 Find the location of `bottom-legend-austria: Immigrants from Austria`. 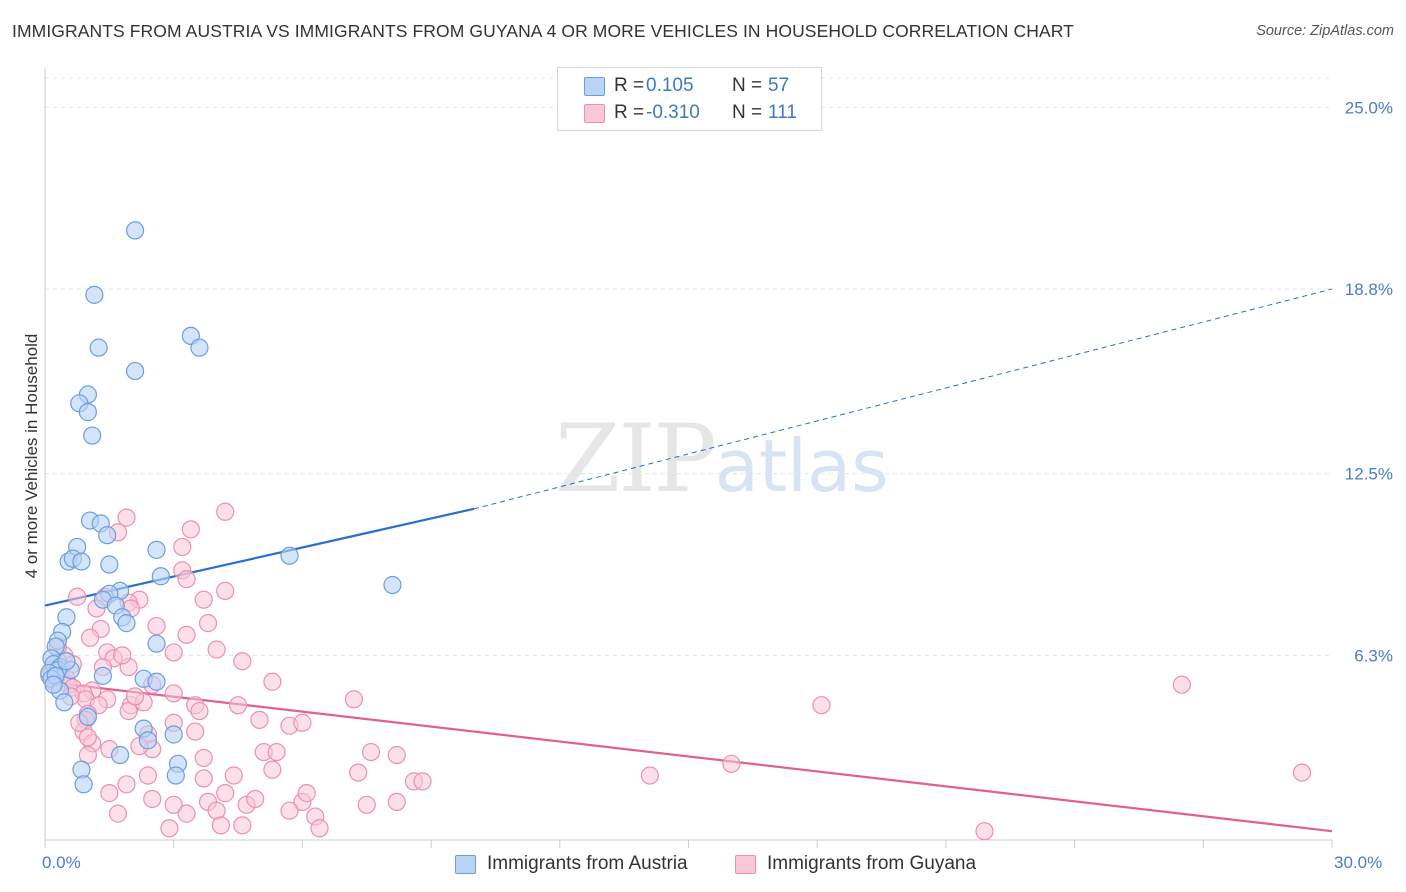

bottom-legend-austria: Immigrants from Austria is located at coordinates (571, 864).